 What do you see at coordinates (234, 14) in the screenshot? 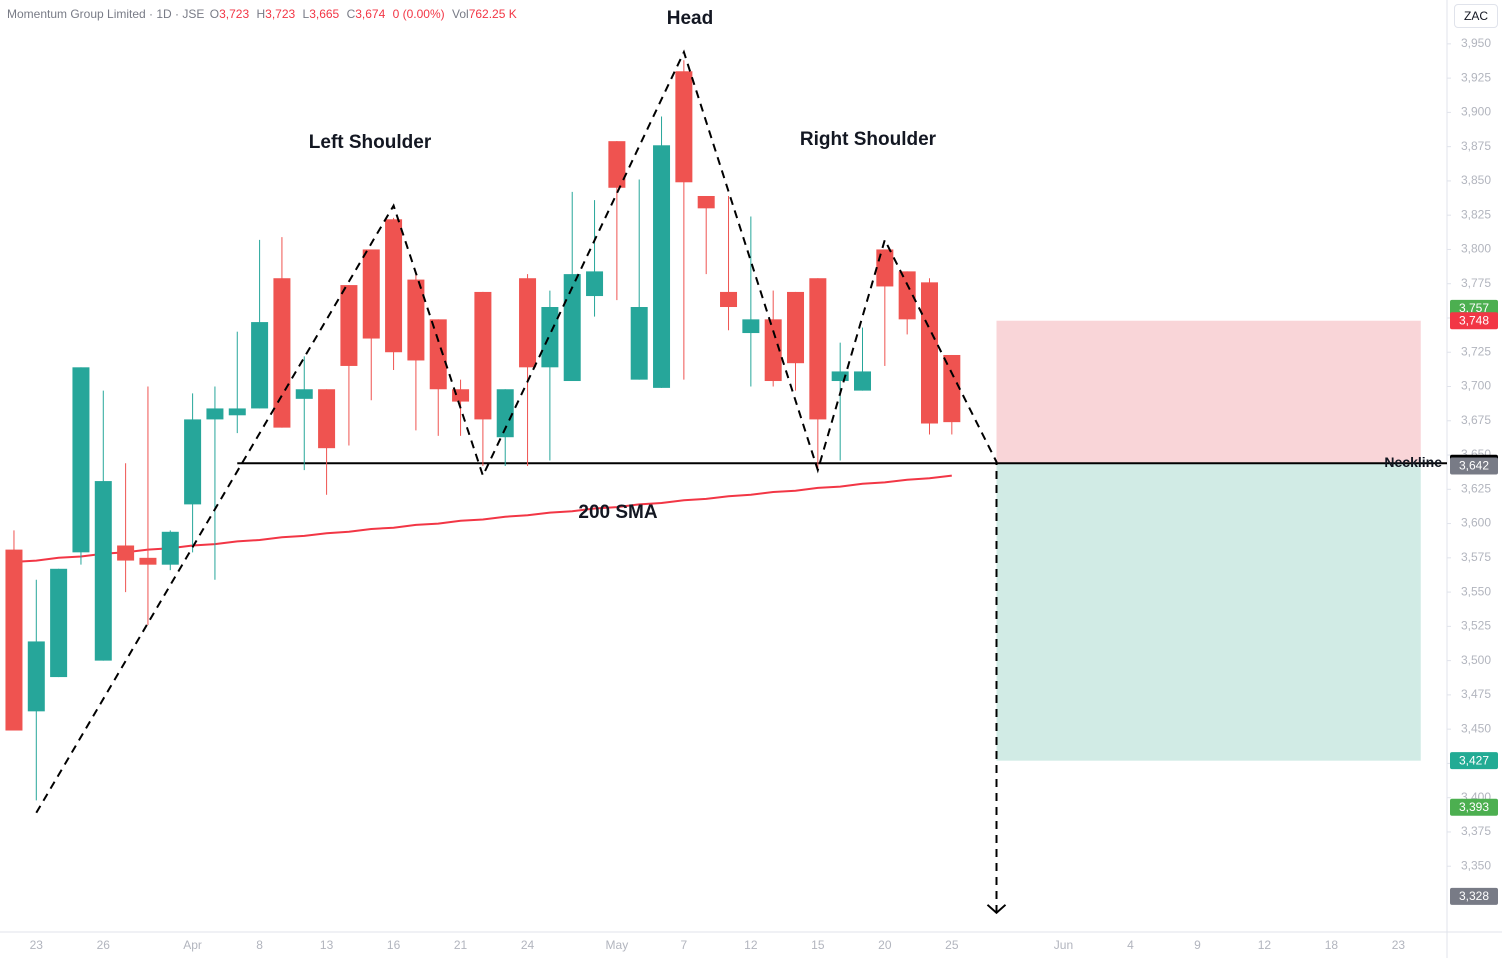
I see `open-value: 3,723` at bounding box center [234, 14].